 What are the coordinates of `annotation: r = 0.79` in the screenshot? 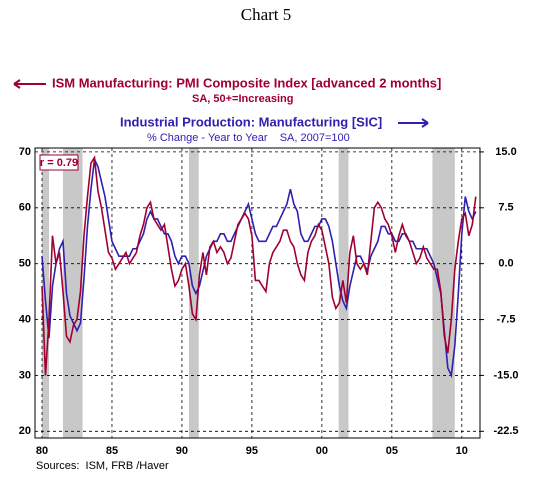 It's located at (59, 163).